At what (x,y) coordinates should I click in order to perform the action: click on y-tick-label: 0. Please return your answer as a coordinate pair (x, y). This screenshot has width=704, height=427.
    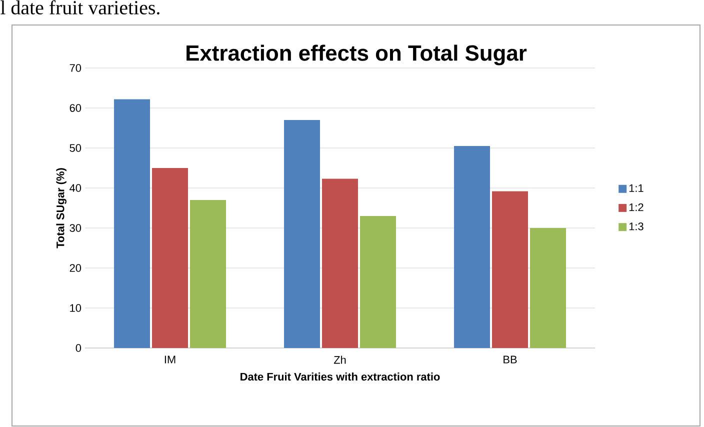
    Looking at the image, I should click on (79, 348).